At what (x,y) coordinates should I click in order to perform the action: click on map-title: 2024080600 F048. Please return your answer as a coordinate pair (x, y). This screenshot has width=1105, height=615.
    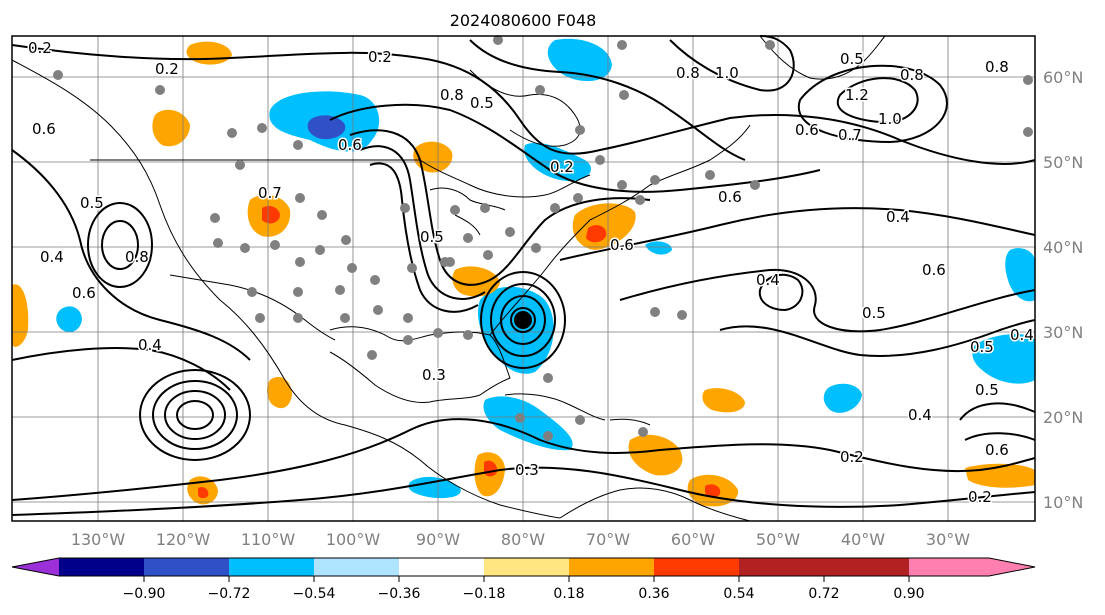
    Looking at the image, I should click on (523, 20).